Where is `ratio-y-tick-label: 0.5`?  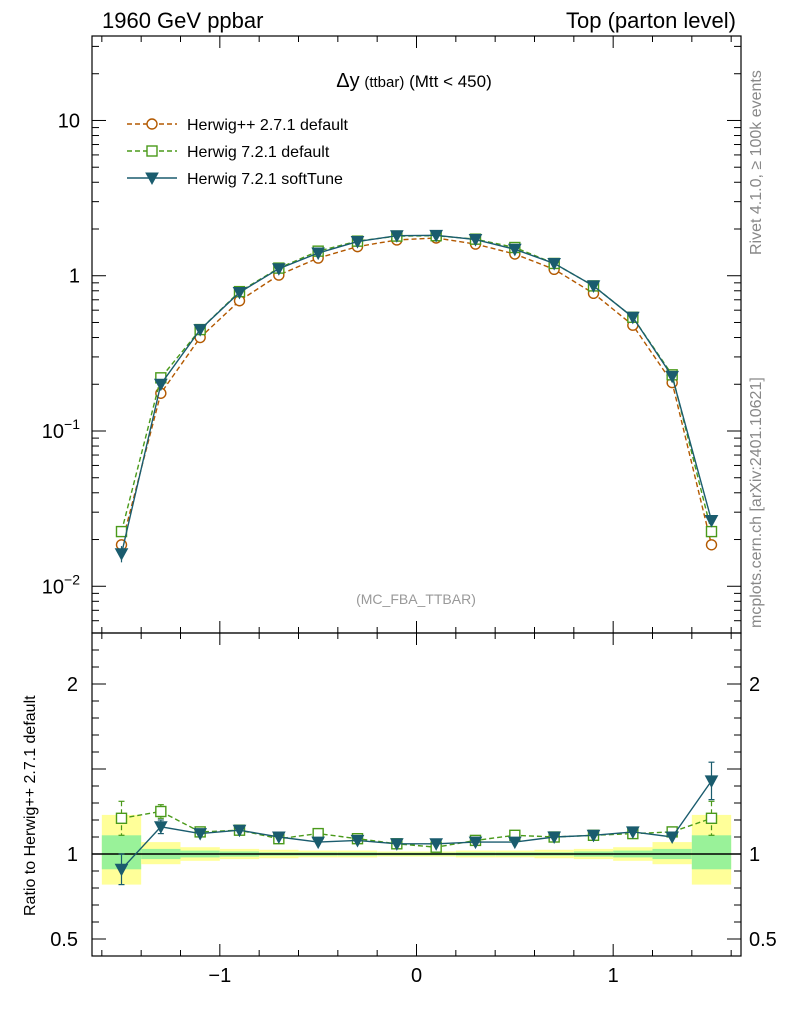 ratio-y-tick-label: 0.5 is located at coordinates (64, 940).